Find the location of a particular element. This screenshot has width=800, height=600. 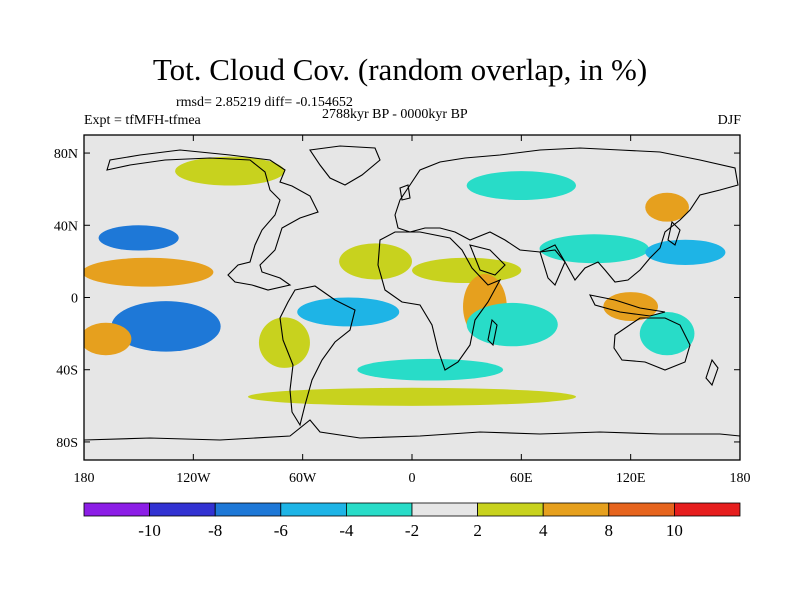

coastline-north-america is located at coordinates (212, 220).